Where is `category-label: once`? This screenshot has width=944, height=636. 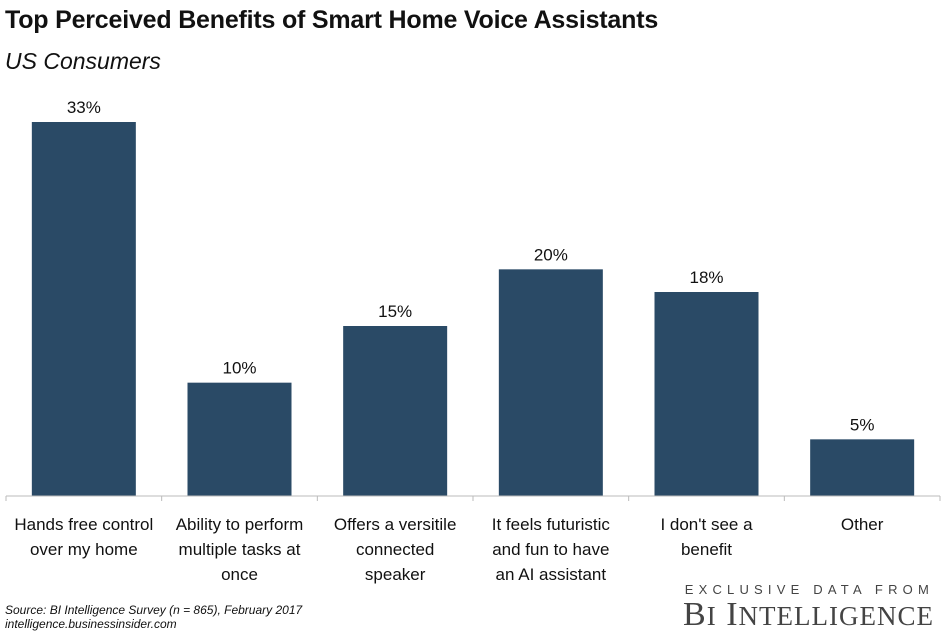
category-label: once is located at coordinates (239, 574).